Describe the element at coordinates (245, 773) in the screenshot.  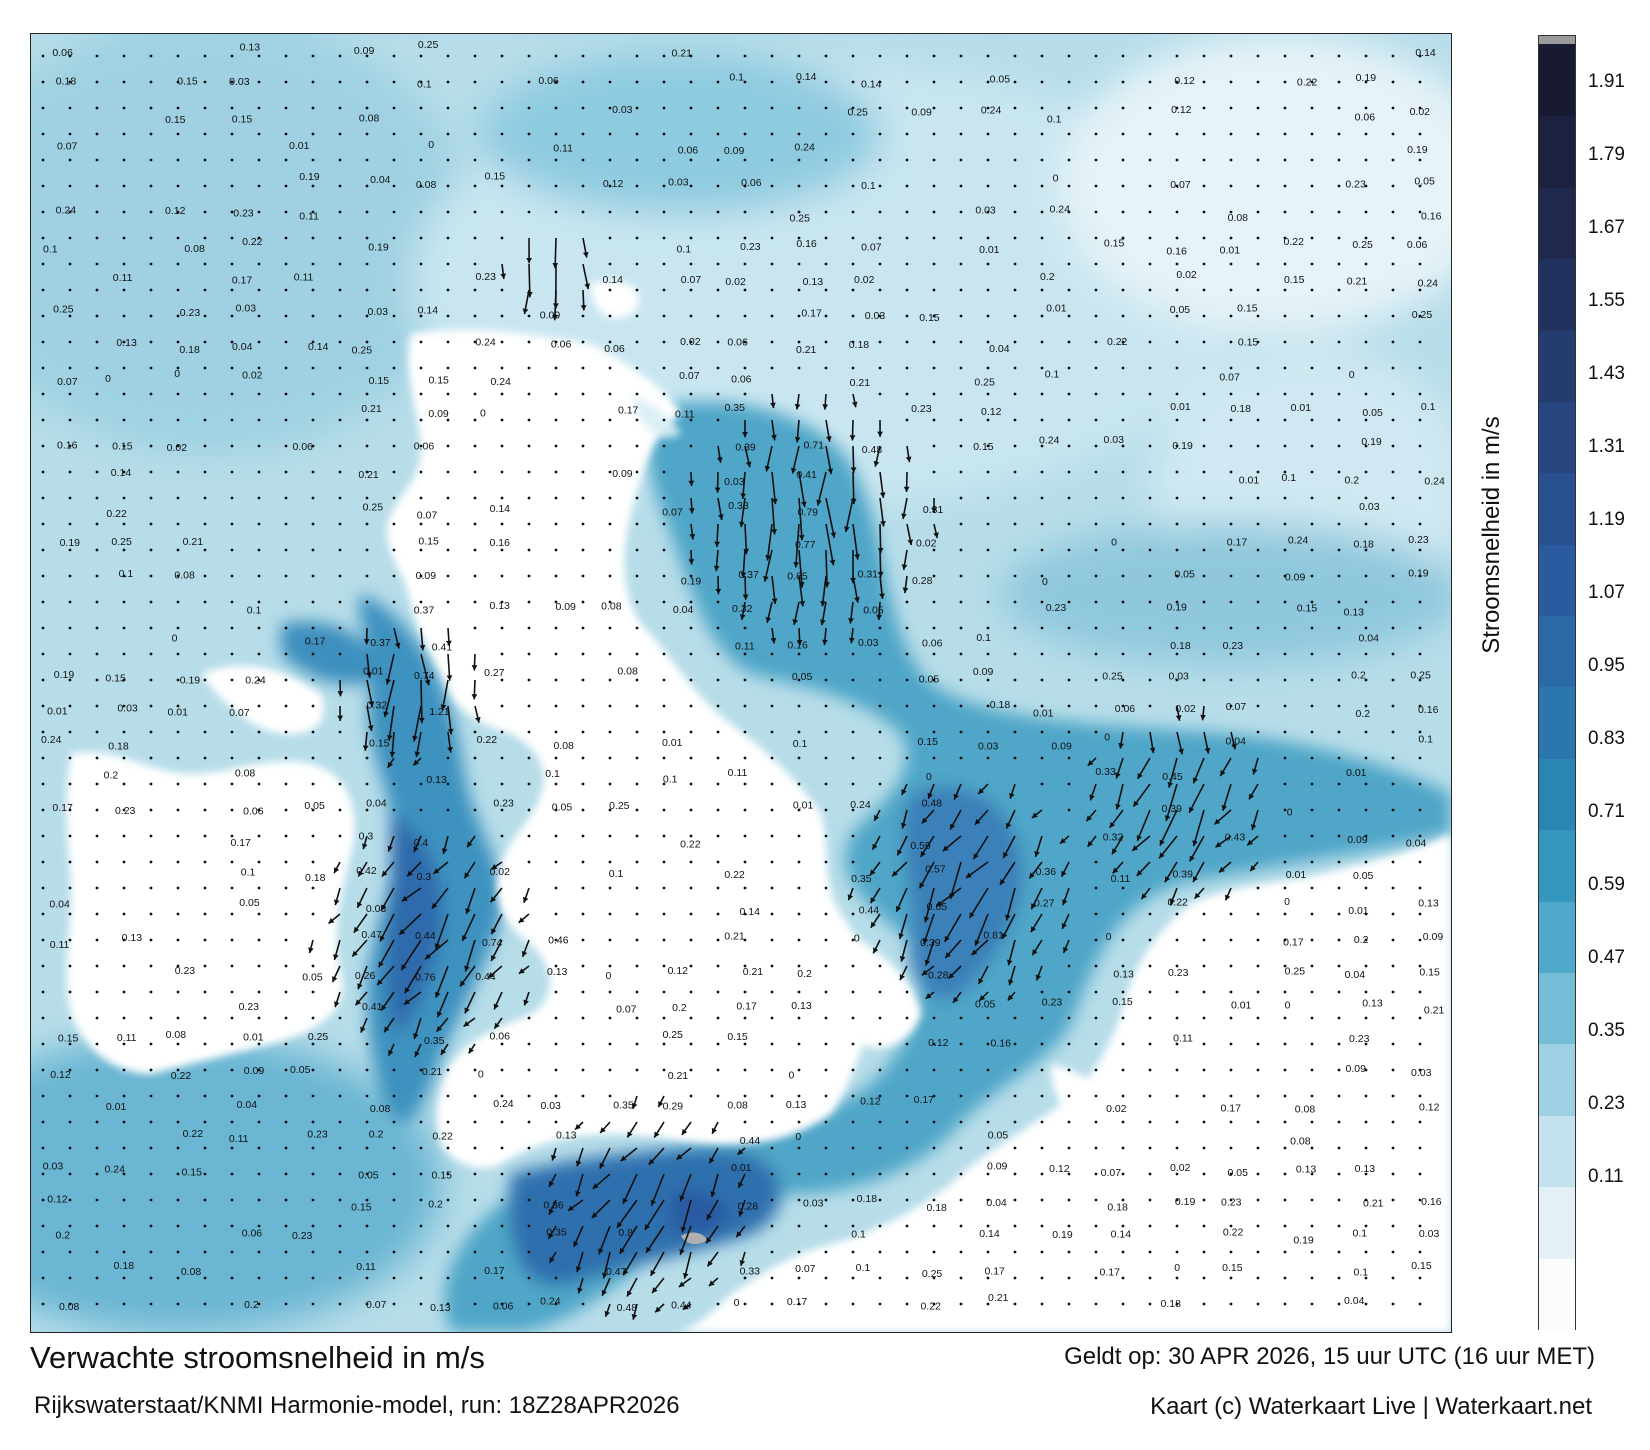
I see `speed-value-label: 0.08` at that location.